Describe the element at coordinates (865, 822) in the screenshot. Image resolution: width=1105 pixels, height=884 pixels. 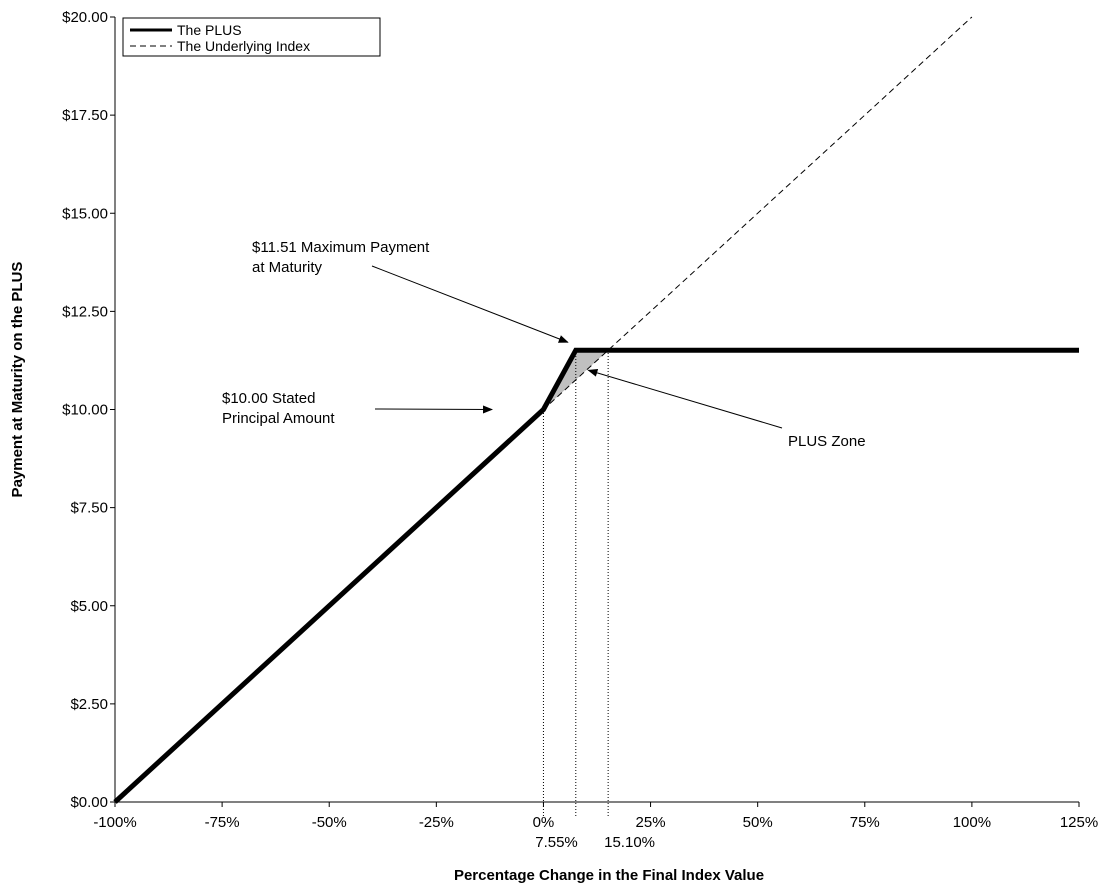
I see `x-tick-label: 75%` at that location.